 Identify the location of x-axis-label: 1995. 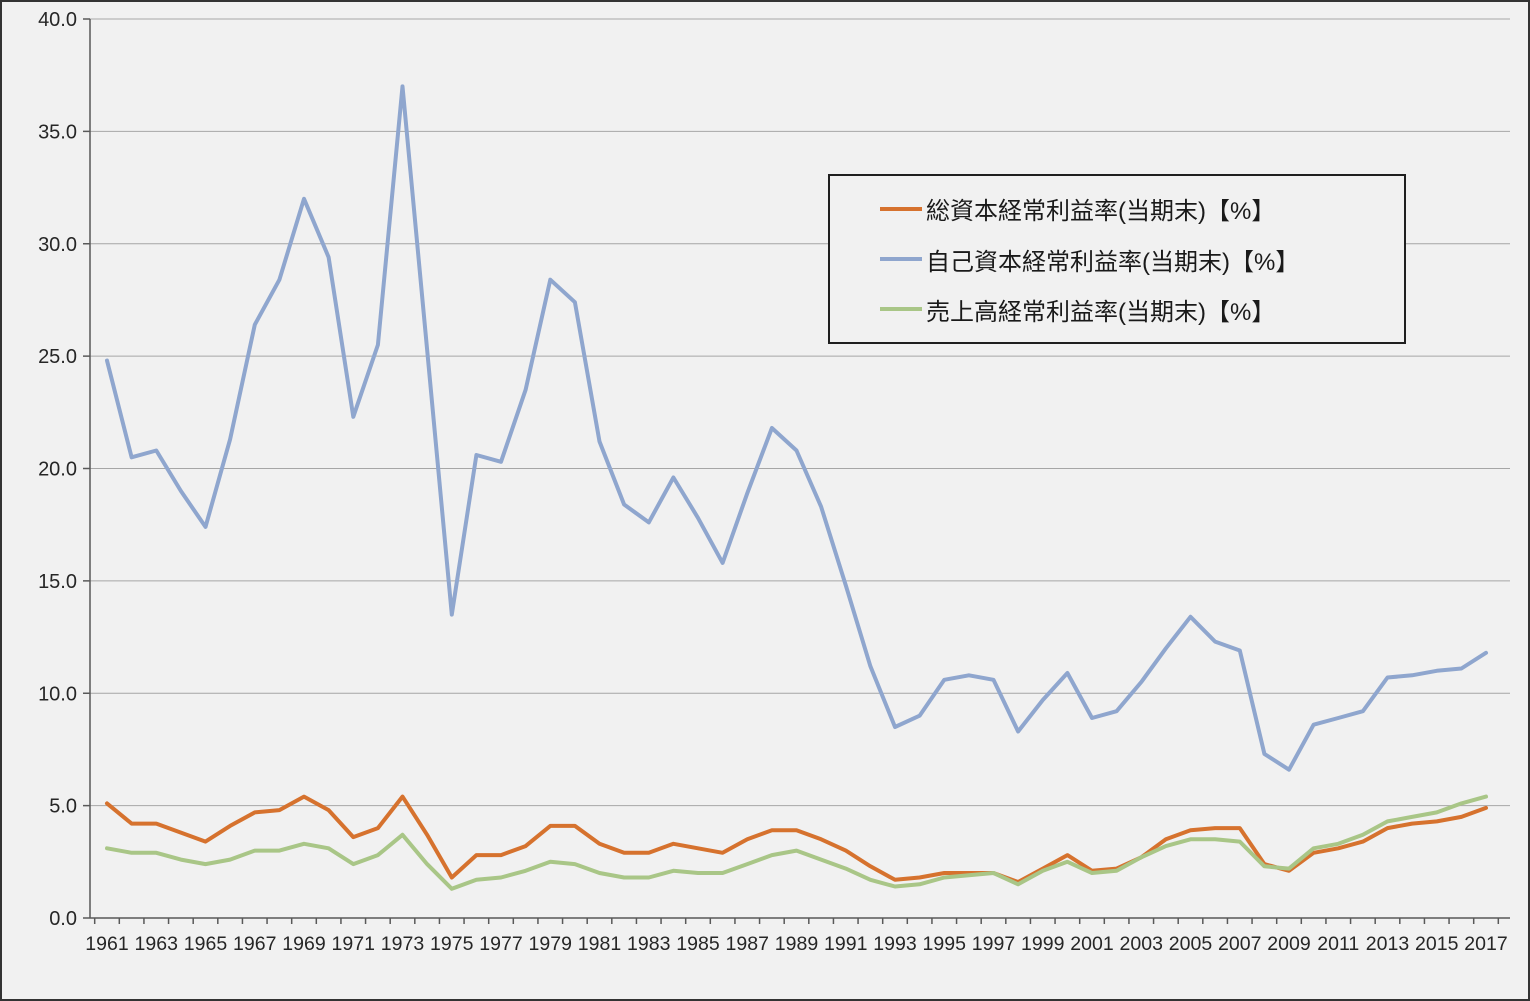
(945, 944).